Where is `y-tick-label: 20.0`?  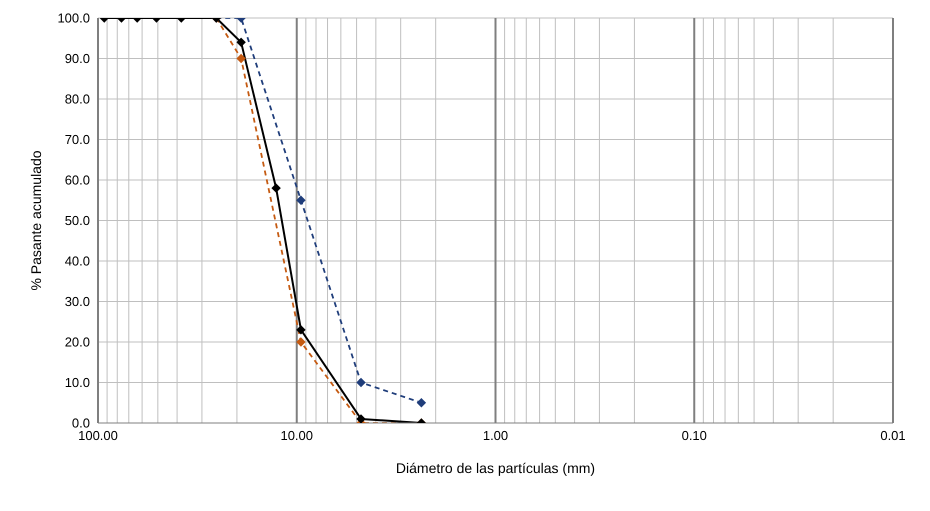 y-tick-label: 20.0 is located at coordinates (77, 342).